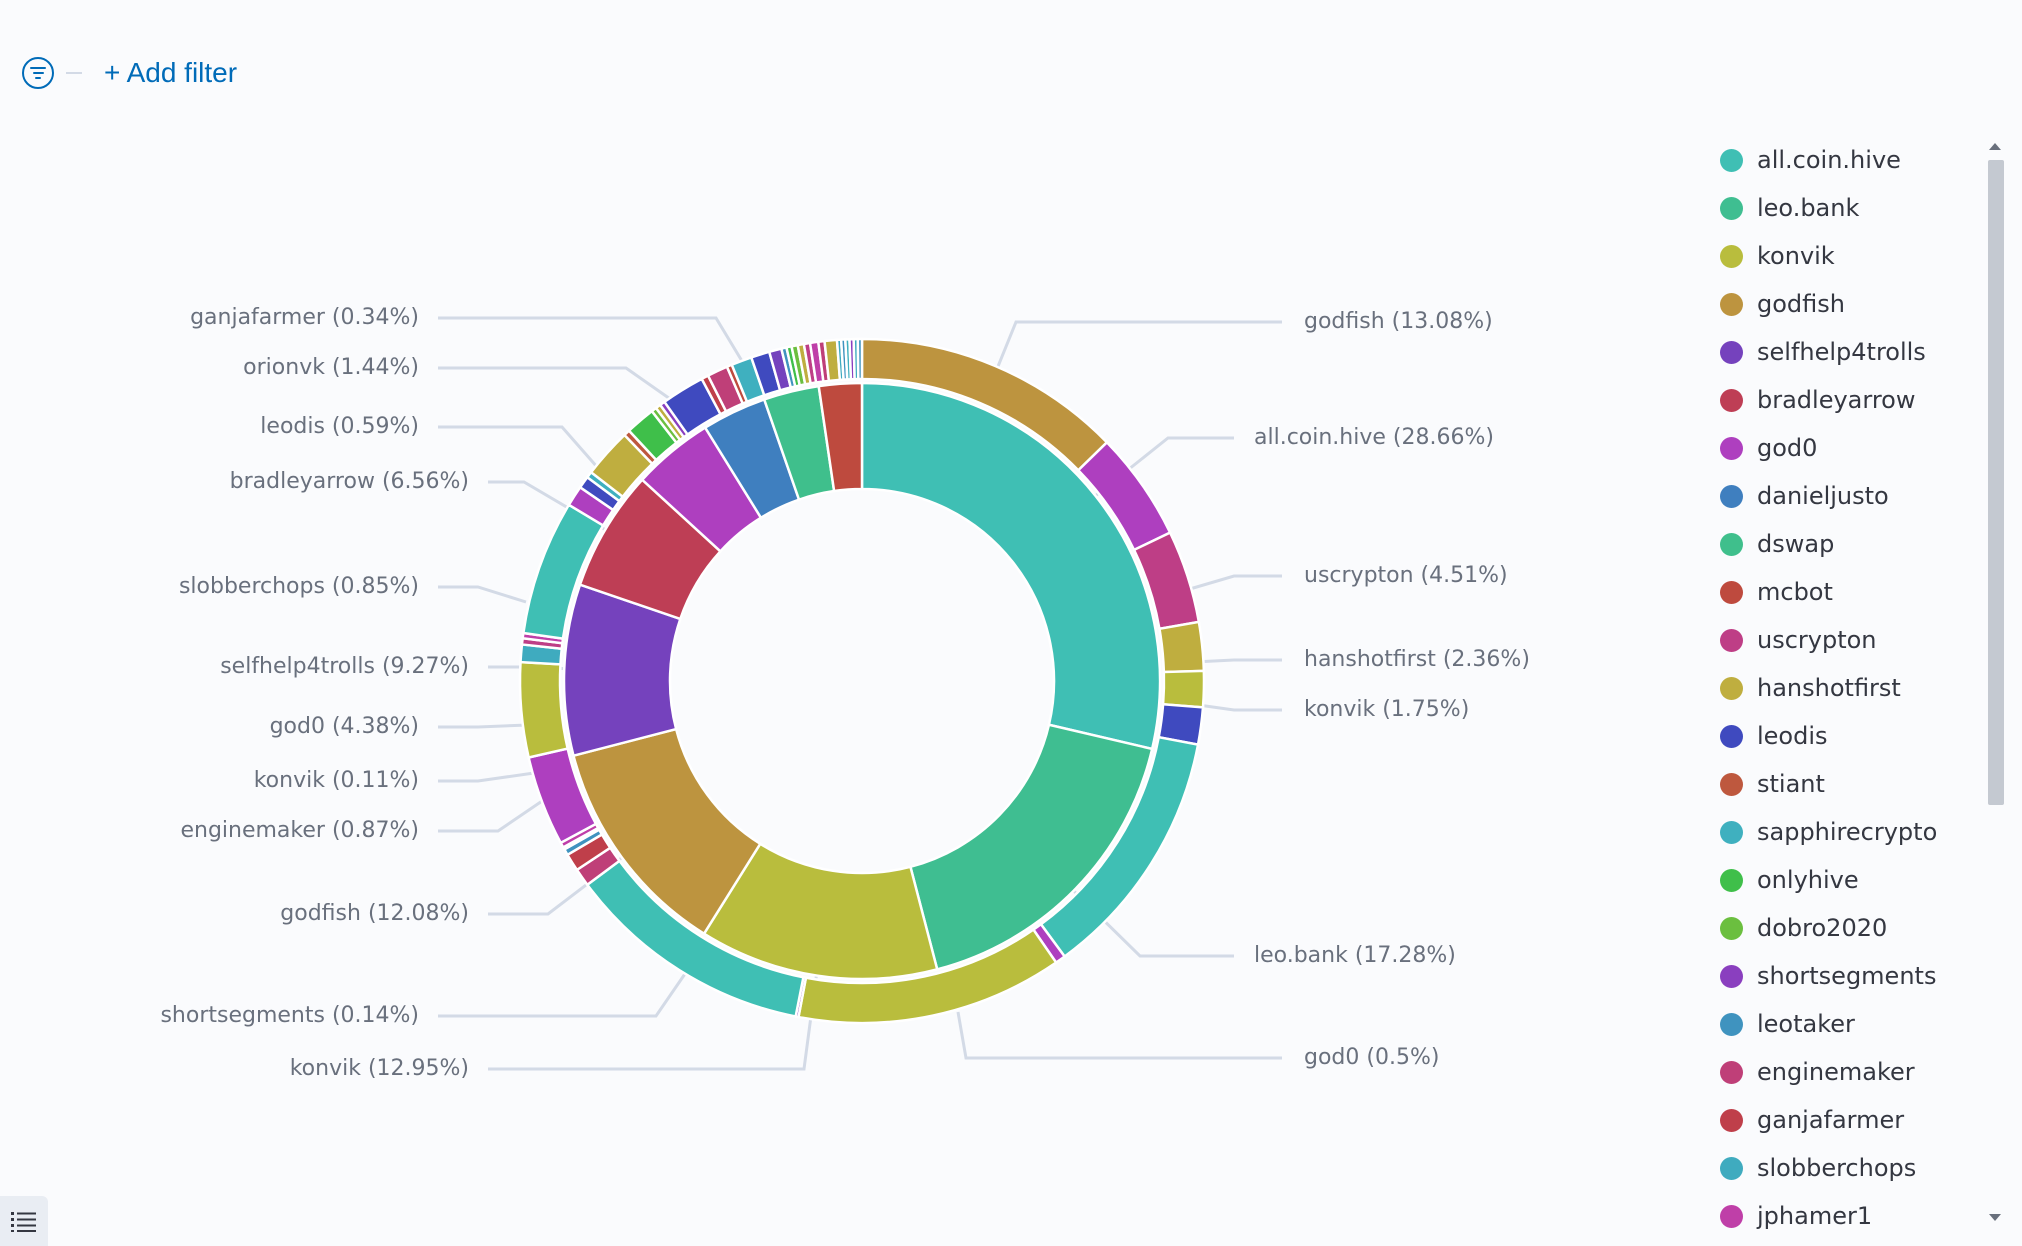 Image resolution: width=2022 pixels, height=1246 pixels. Describe the element at coordinates (1355, 955) in the screenshot. I see `slice-label-leo-bank-17-28: leo.bank (17.28%)` at that location.